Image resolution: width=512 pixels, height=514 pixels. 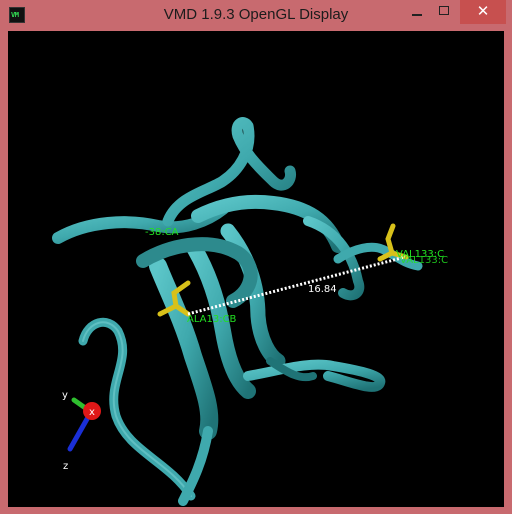 What do you see at coordinates (212, 319) in the screenshot?
I see `atom-label-ala13-cb: ALA13:CB` at bounding box center [212, 319].